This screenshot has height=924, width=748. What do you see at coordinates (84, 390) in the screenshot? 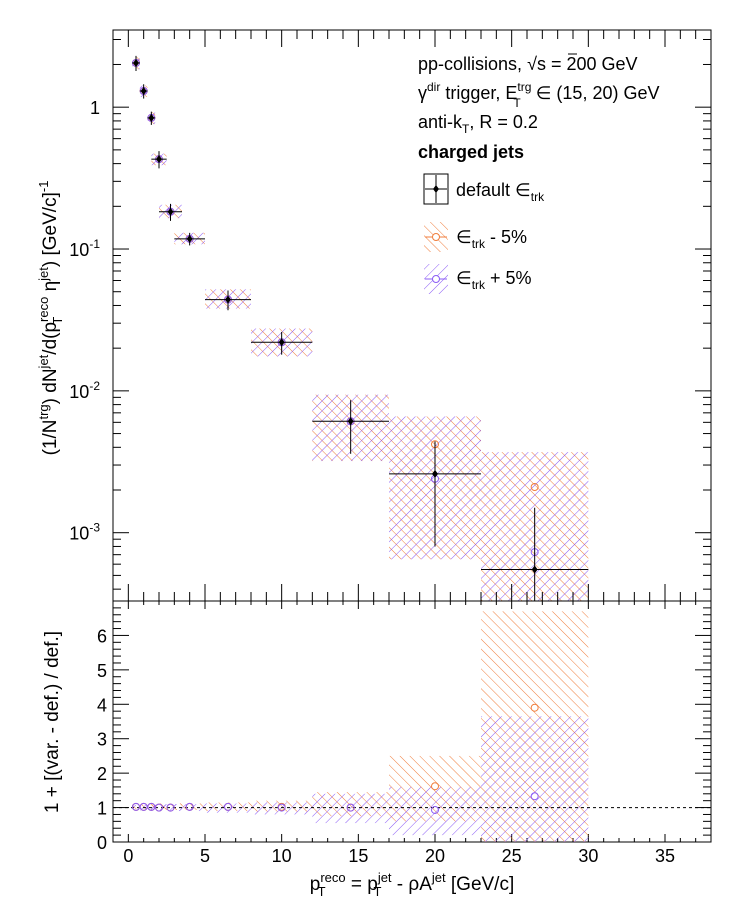
I see `top-y-tick-label: 10⁻²` at bounding box center [84, 390].